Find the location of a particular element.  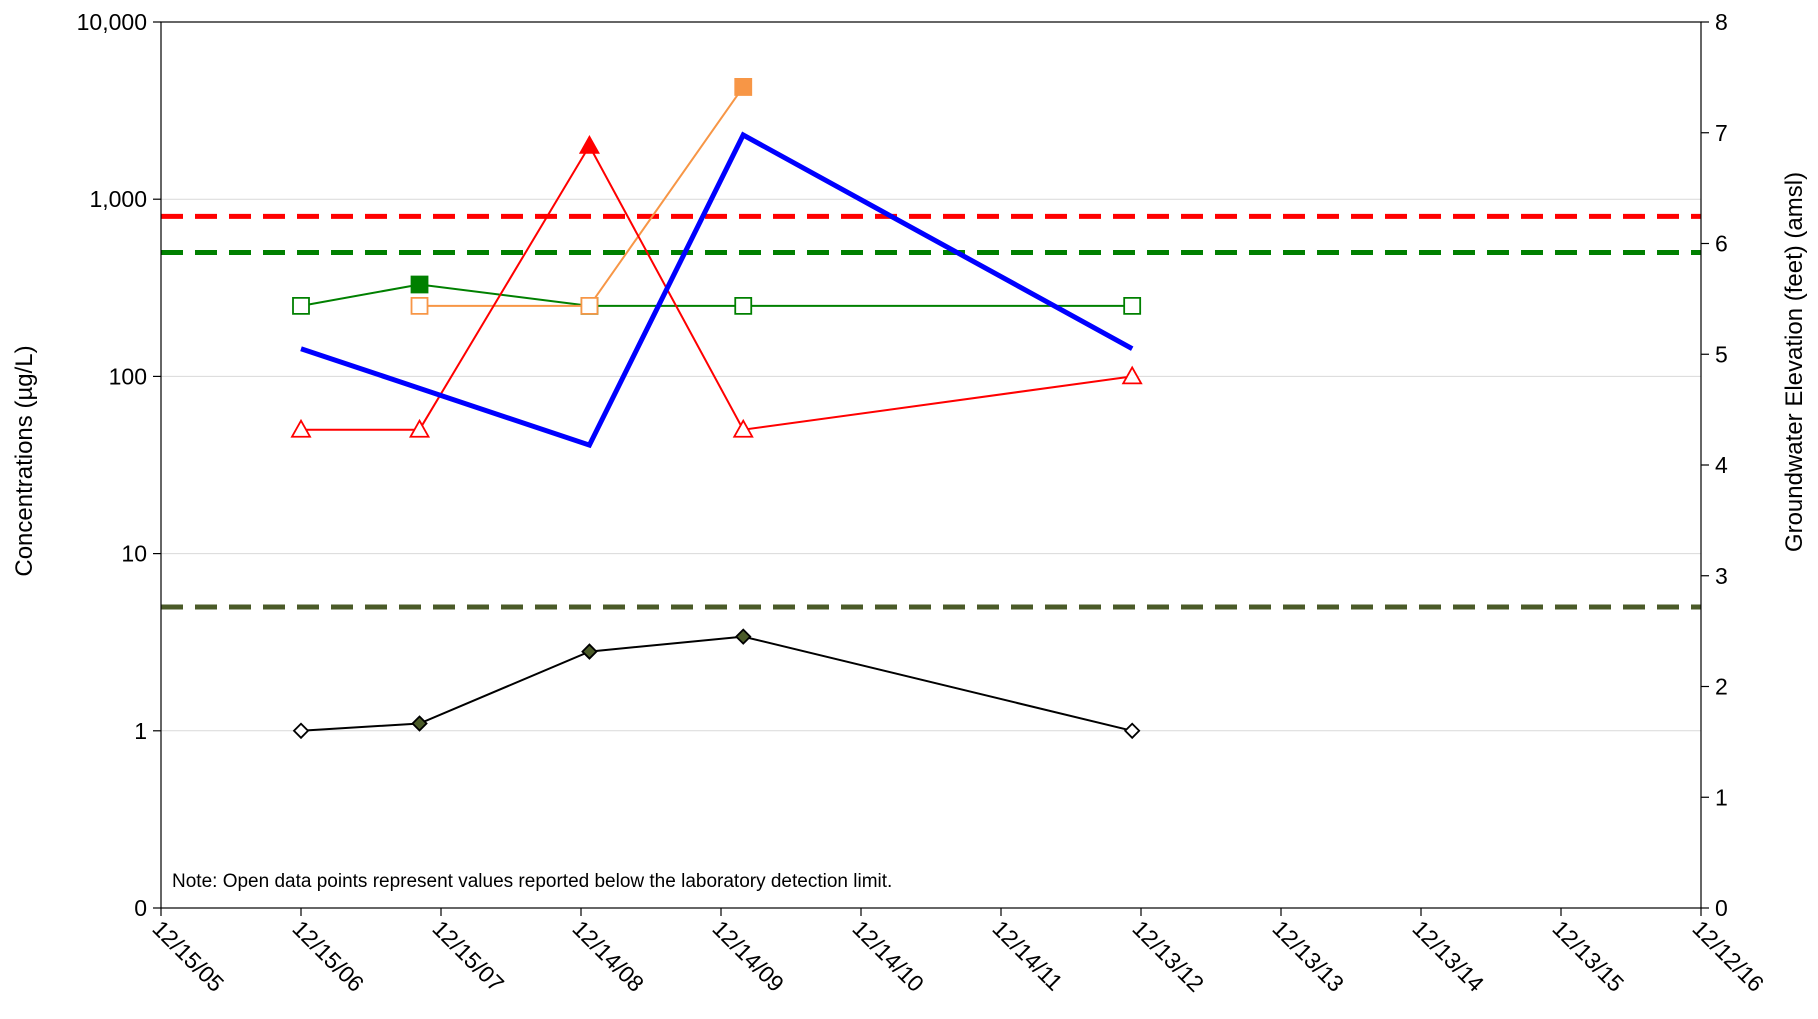

right-tick-label: 1 is located at coordinates (1721, 797).